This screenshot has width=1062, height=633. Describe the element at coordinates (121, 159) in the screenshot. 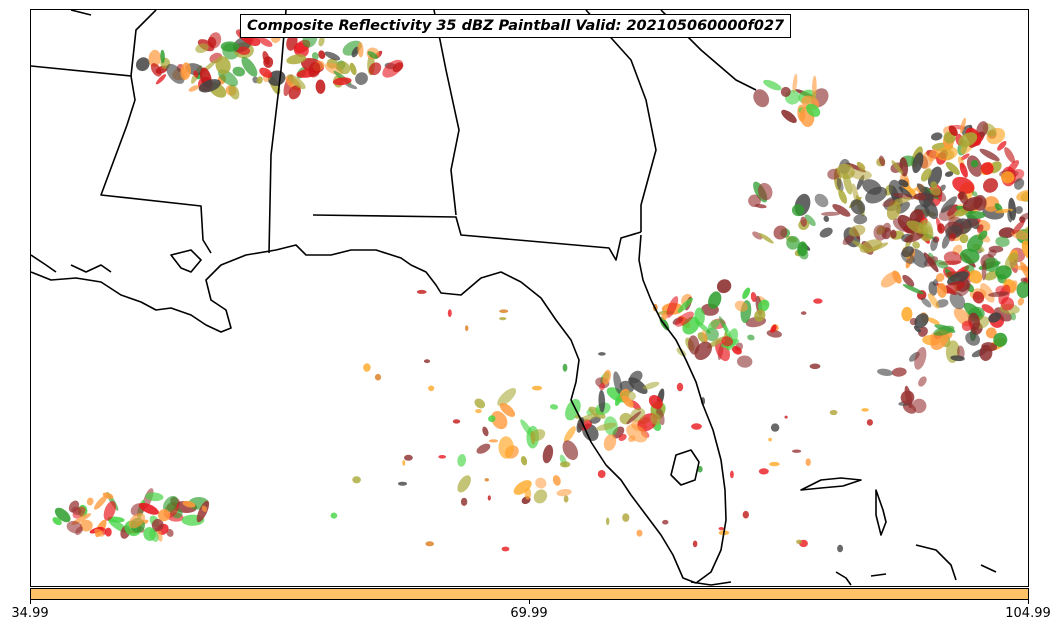

I see `state-border-north` at that location.